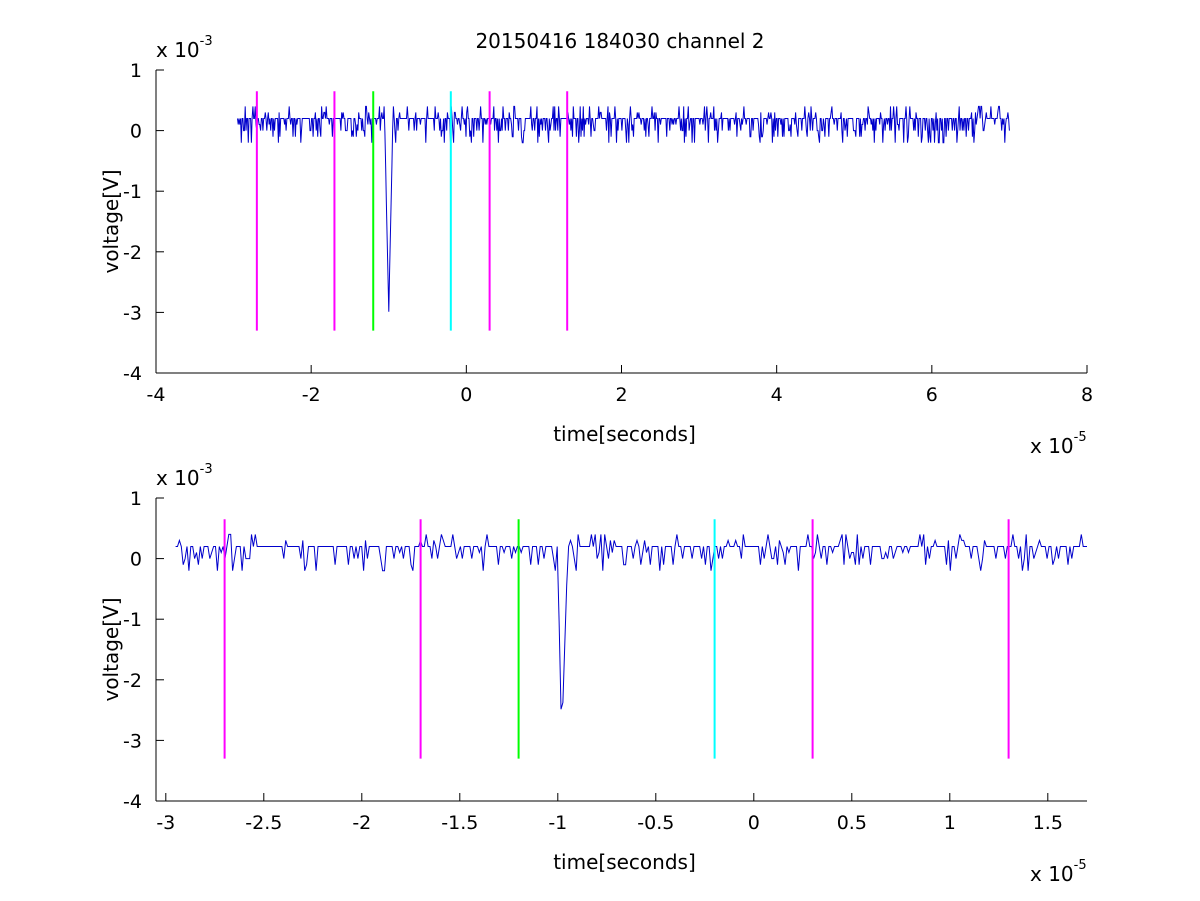  I want to click on x-tick-label: -2.5, so click(263, 823).